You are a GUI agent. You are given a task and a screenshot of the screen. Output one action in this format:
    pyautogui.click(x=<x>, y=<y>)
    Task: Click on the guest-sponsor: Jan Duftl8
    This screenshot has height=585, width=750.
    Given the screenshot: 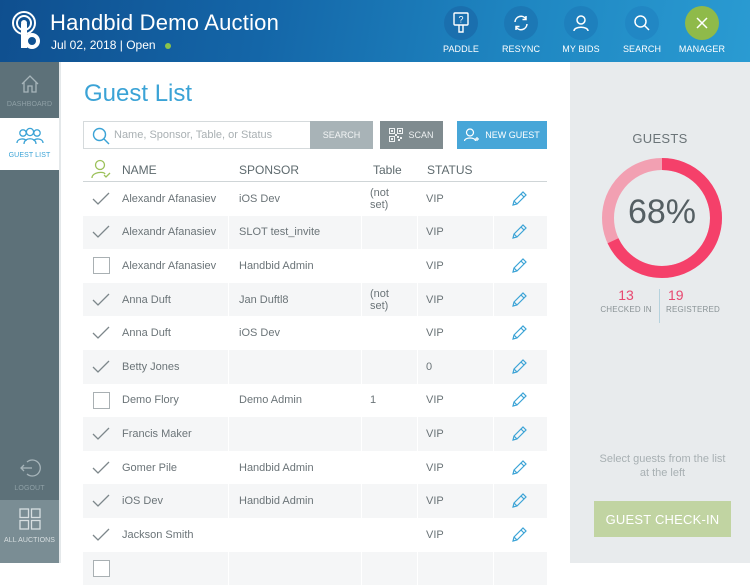 What is the action you would take?
    pyautogui.click(x=264, y=299)
    